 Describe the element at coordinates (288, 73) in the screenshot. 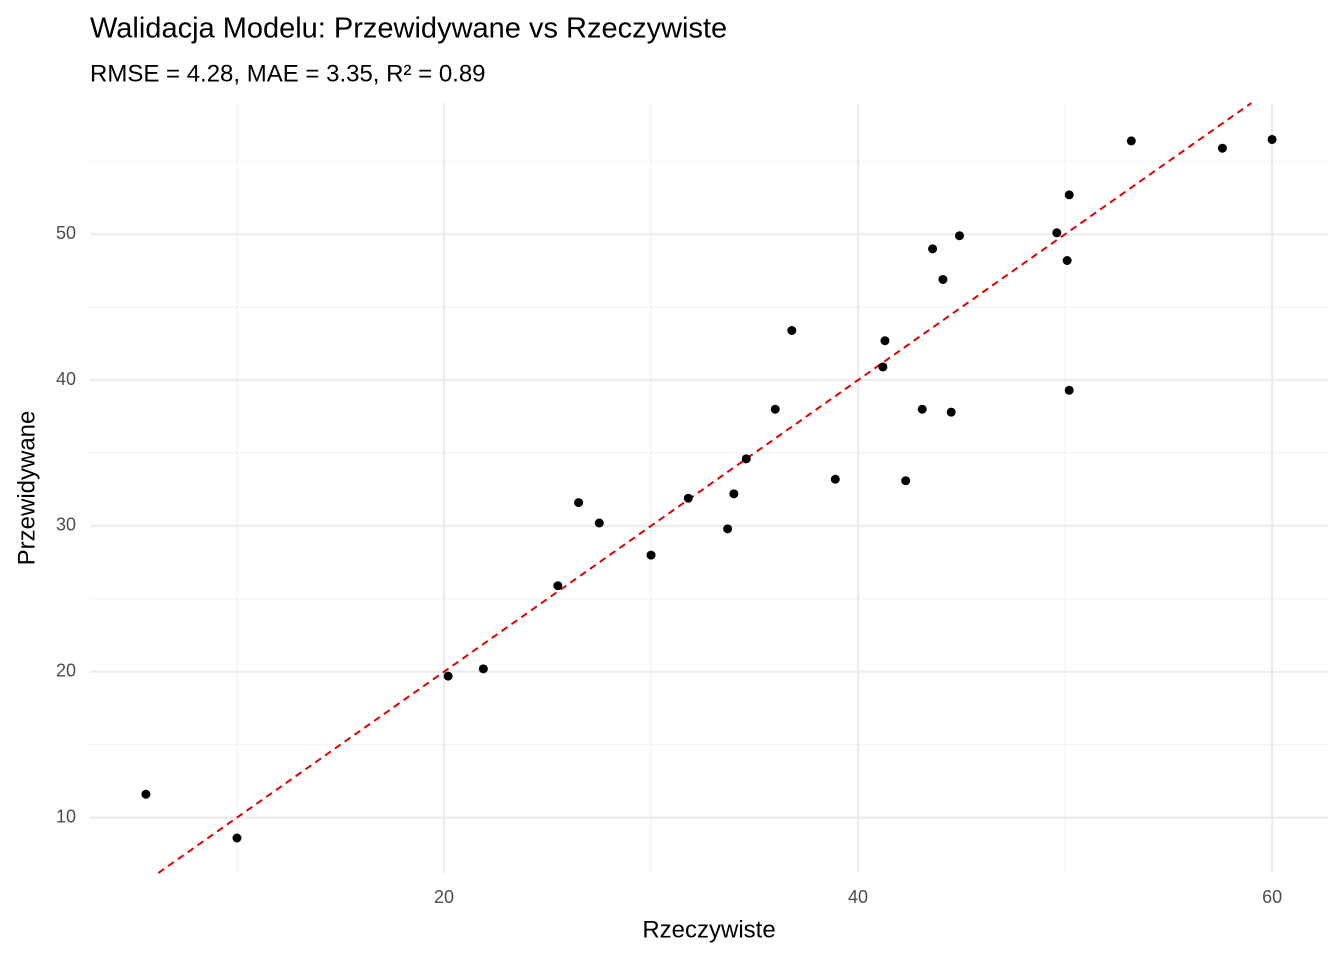

I see `chart-subtitle: RMSE = 4.28, MAE = 3.35, R² = 0.89` at that location.